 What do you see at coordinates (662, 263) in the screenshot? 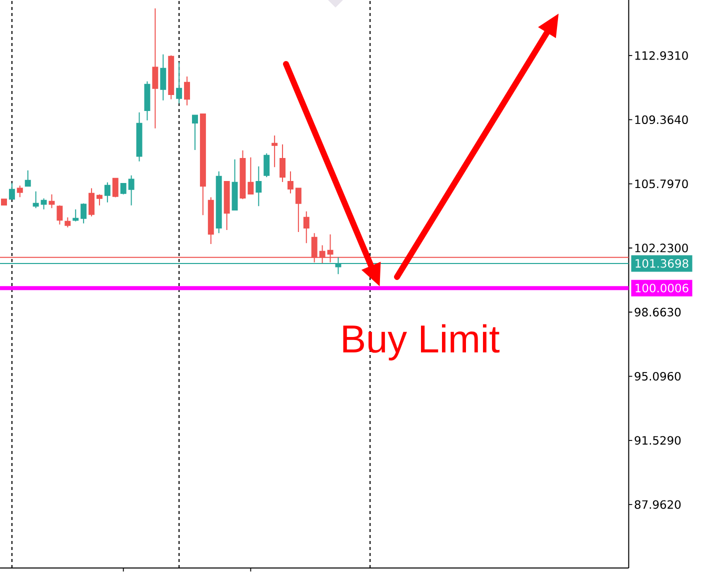
I see `ref-line-label: 101.3698` at bounding box center [662, 263].